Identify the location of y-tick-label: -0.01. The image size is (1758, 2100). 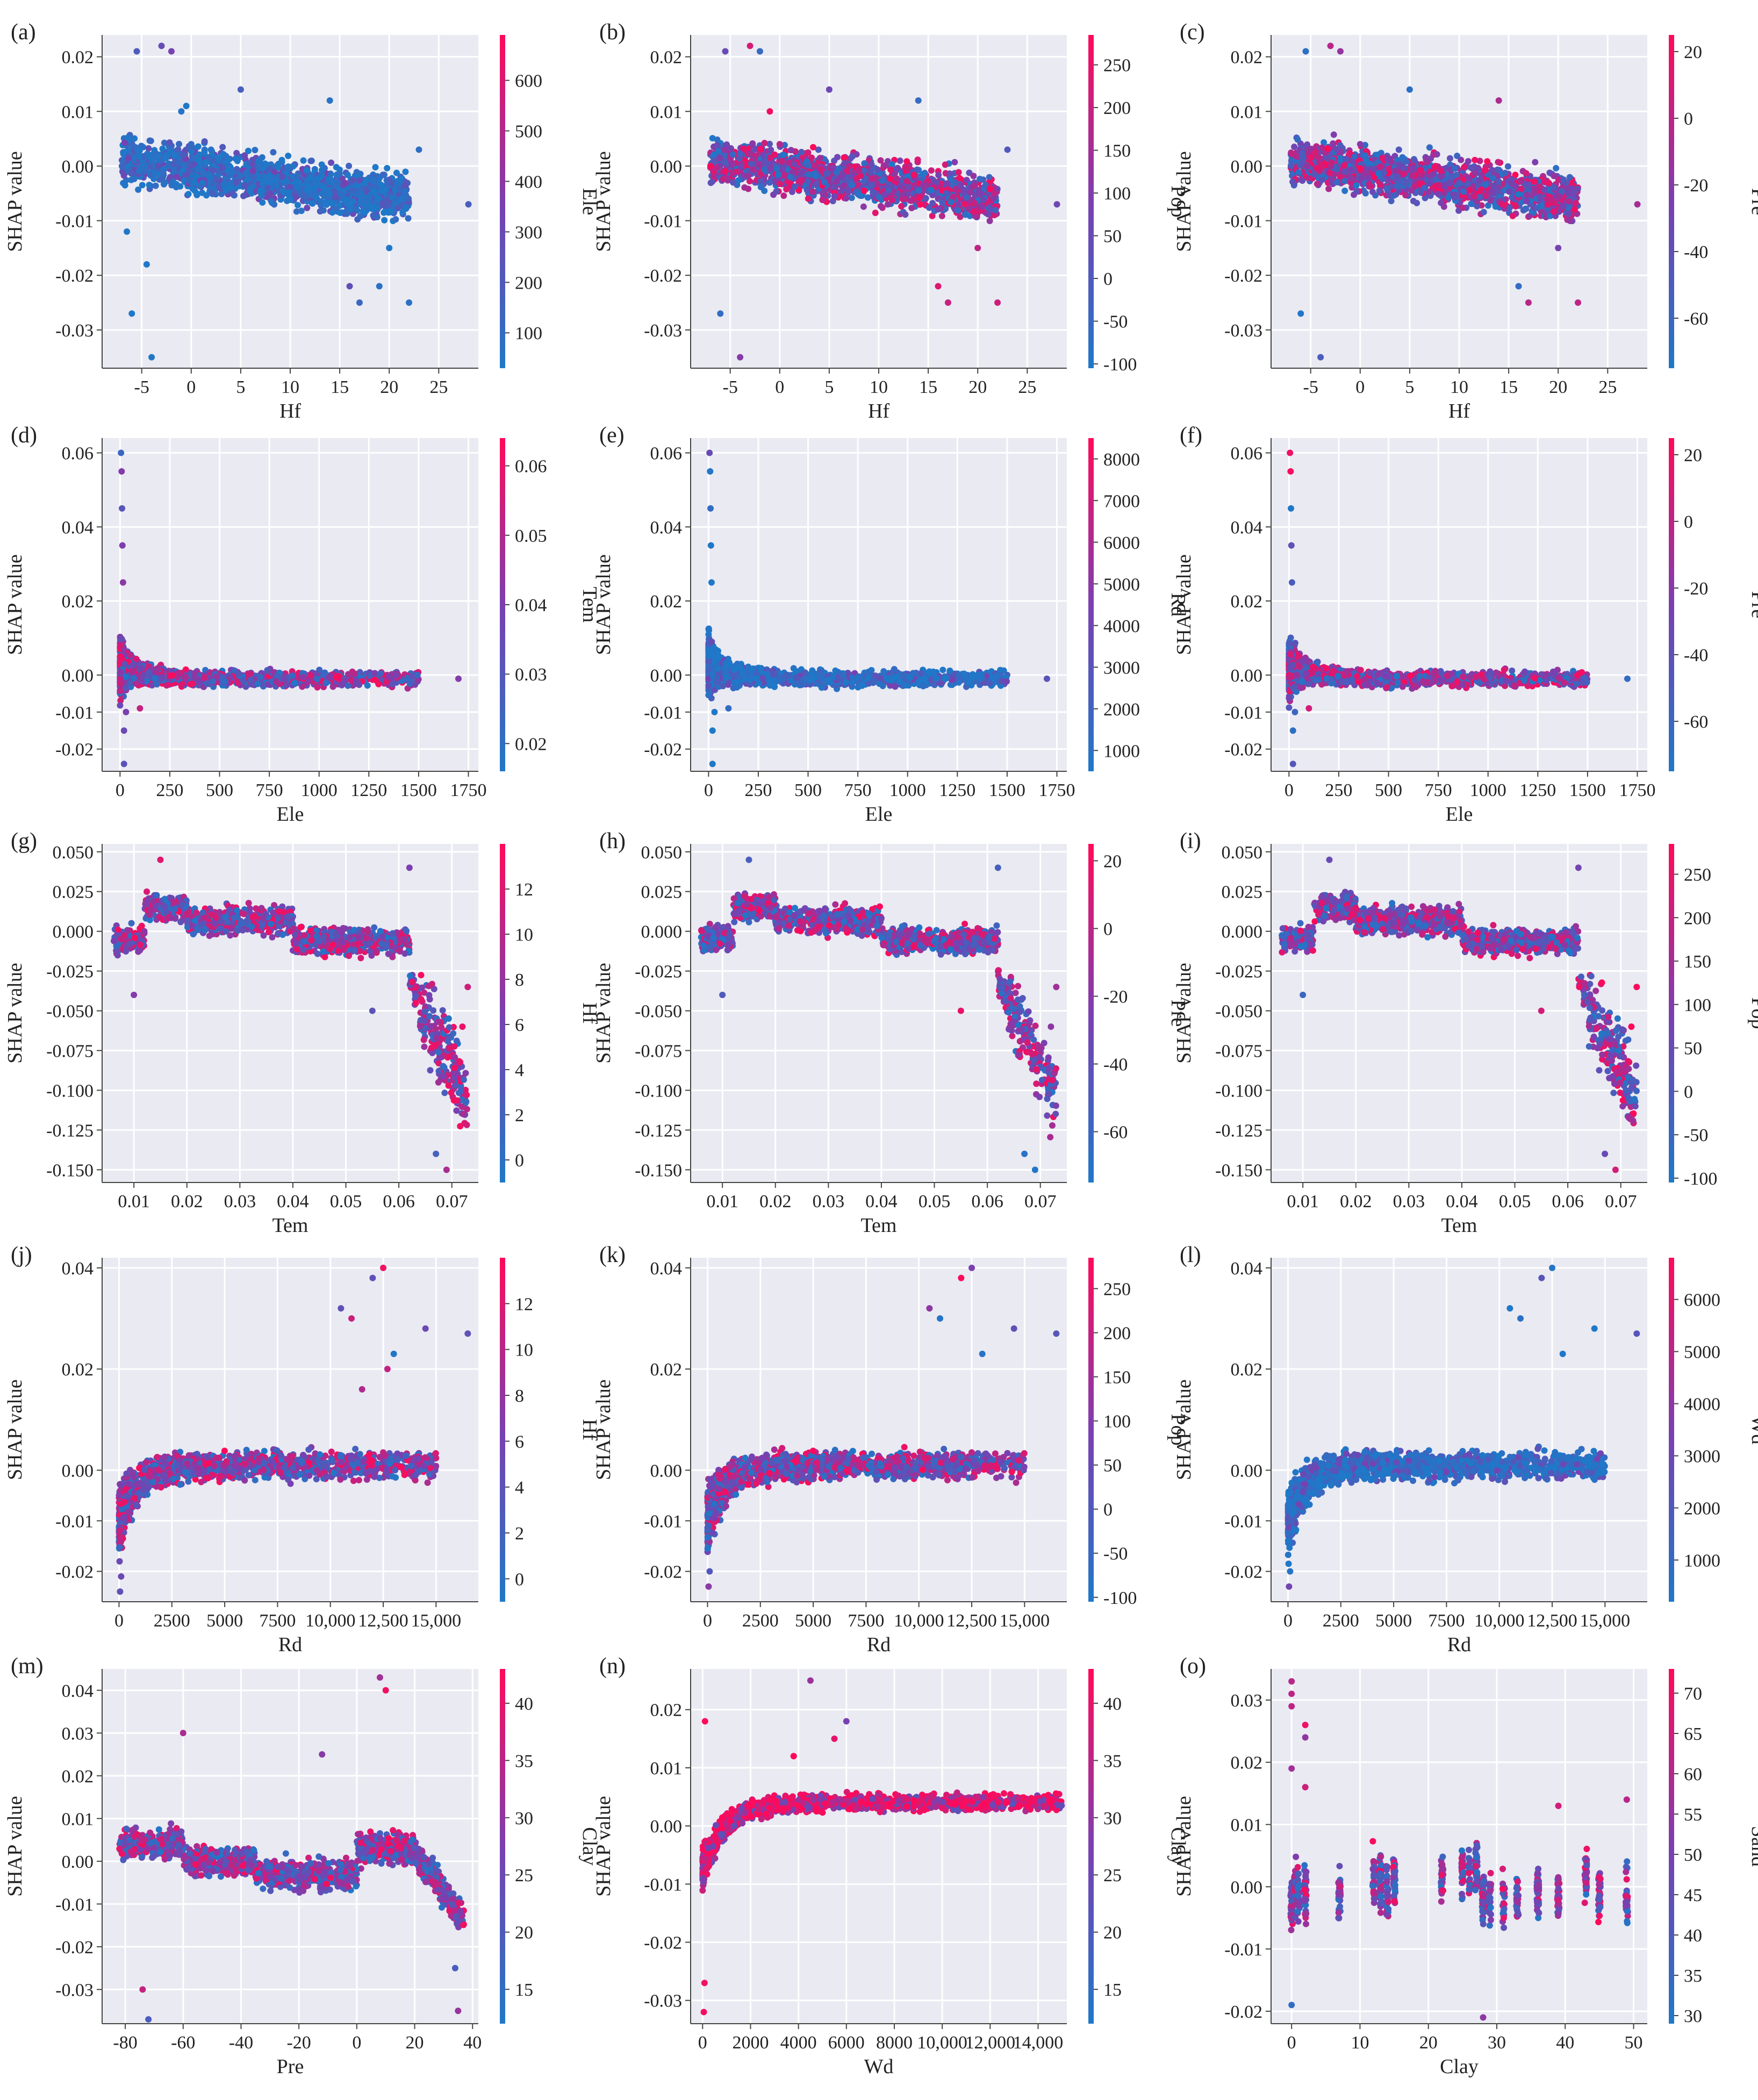
(74, 222).